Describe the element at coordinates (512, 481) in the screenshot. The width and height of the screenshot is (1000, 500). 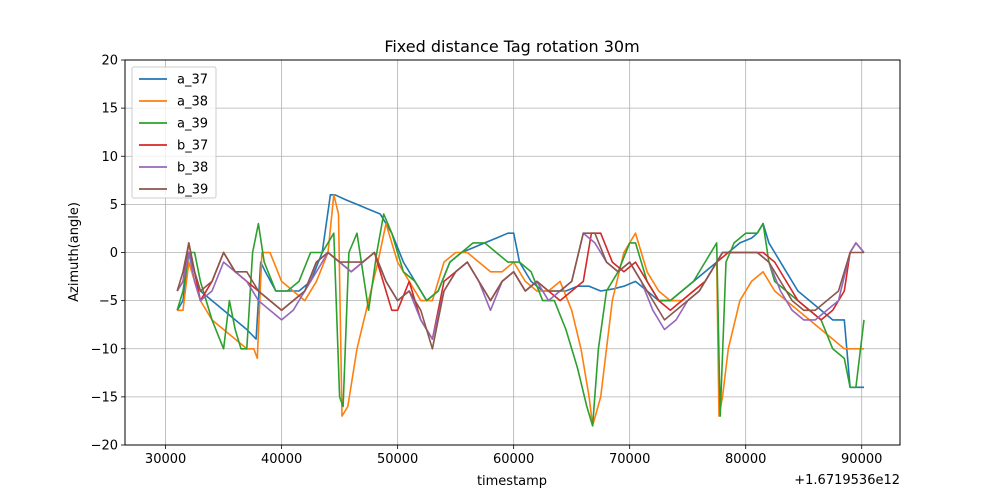
I see `x-axis-label: timestamp` at that location.